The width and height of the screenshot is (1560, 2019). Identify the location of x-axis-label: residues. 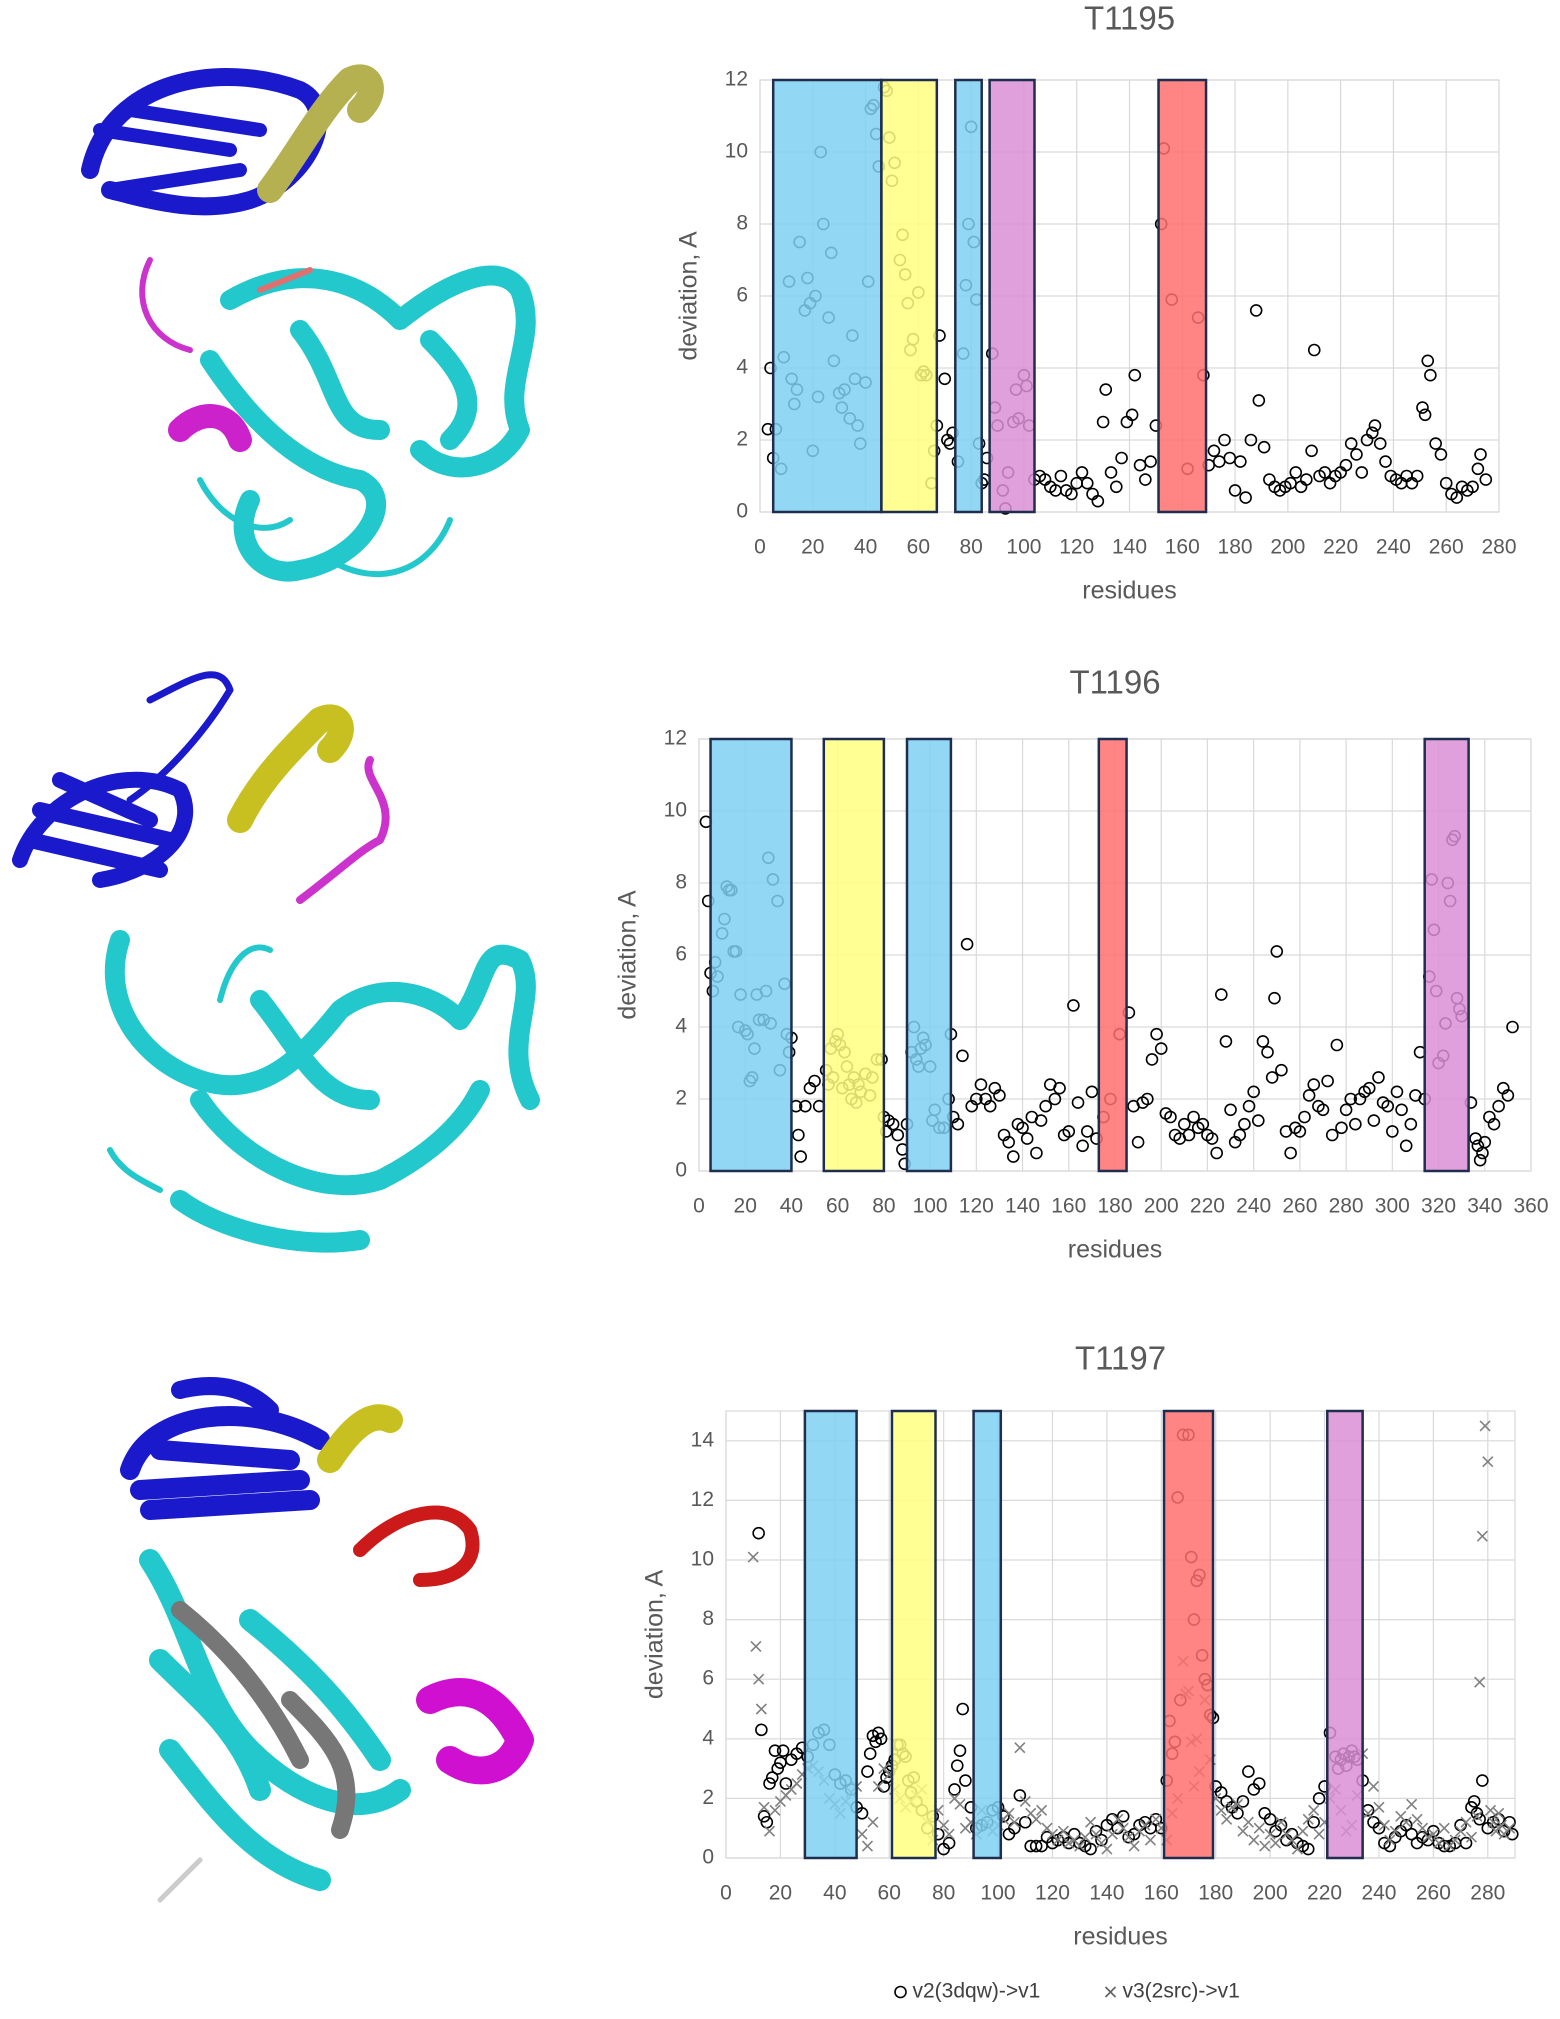
(1115, 1250).